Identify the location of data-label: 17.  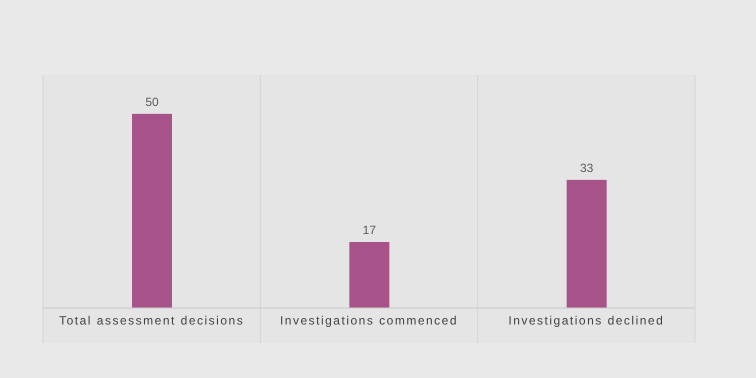
(369, 229).